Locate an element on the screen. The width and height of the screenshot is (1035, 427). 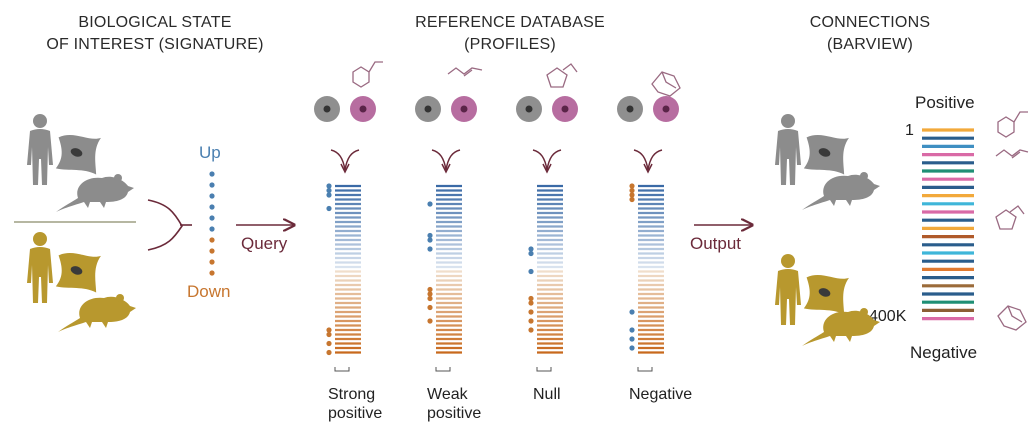
signature-header-line1: BIOLOGICAL STATE is located at coordinates (155, 22).